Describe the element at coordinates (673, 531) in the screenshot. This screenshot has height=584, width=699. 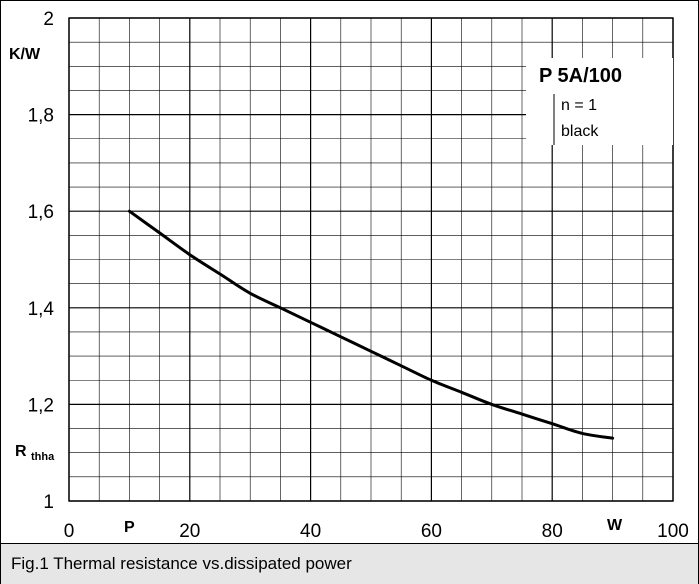
I see `x-tick-label: 100` at that location.